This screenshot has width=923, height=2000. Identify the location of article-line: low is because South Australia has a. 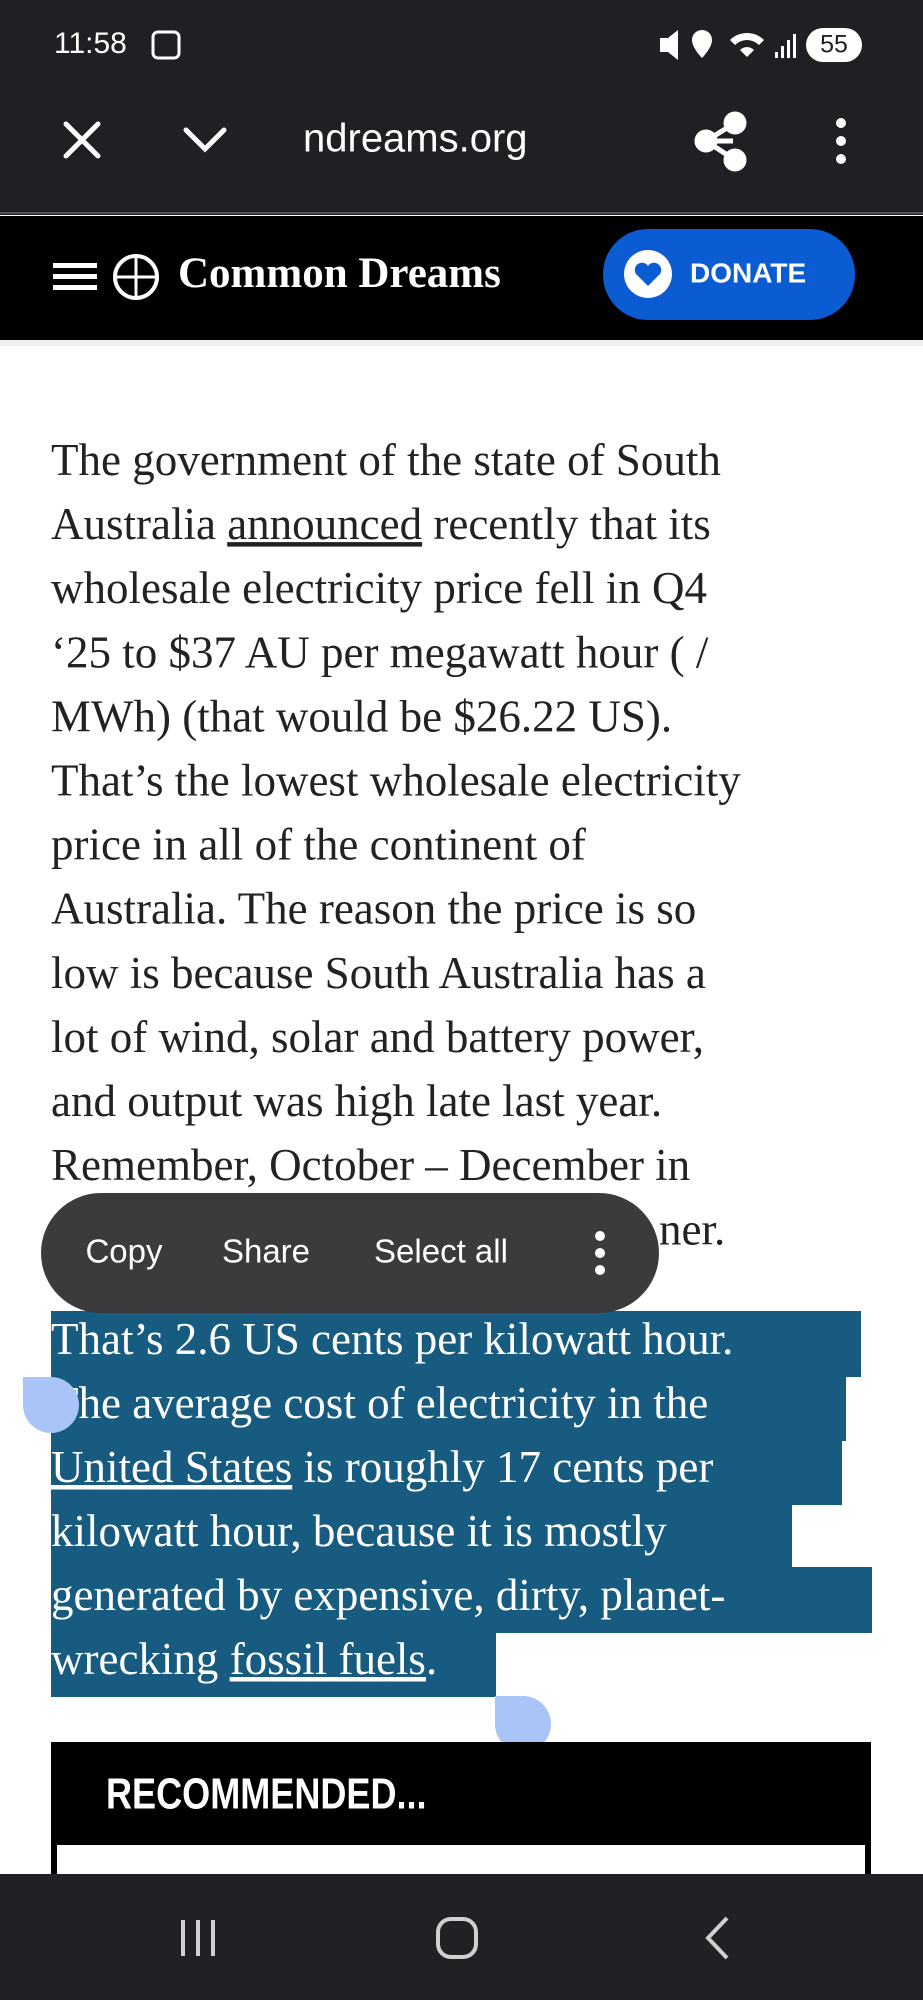
(378, 973).